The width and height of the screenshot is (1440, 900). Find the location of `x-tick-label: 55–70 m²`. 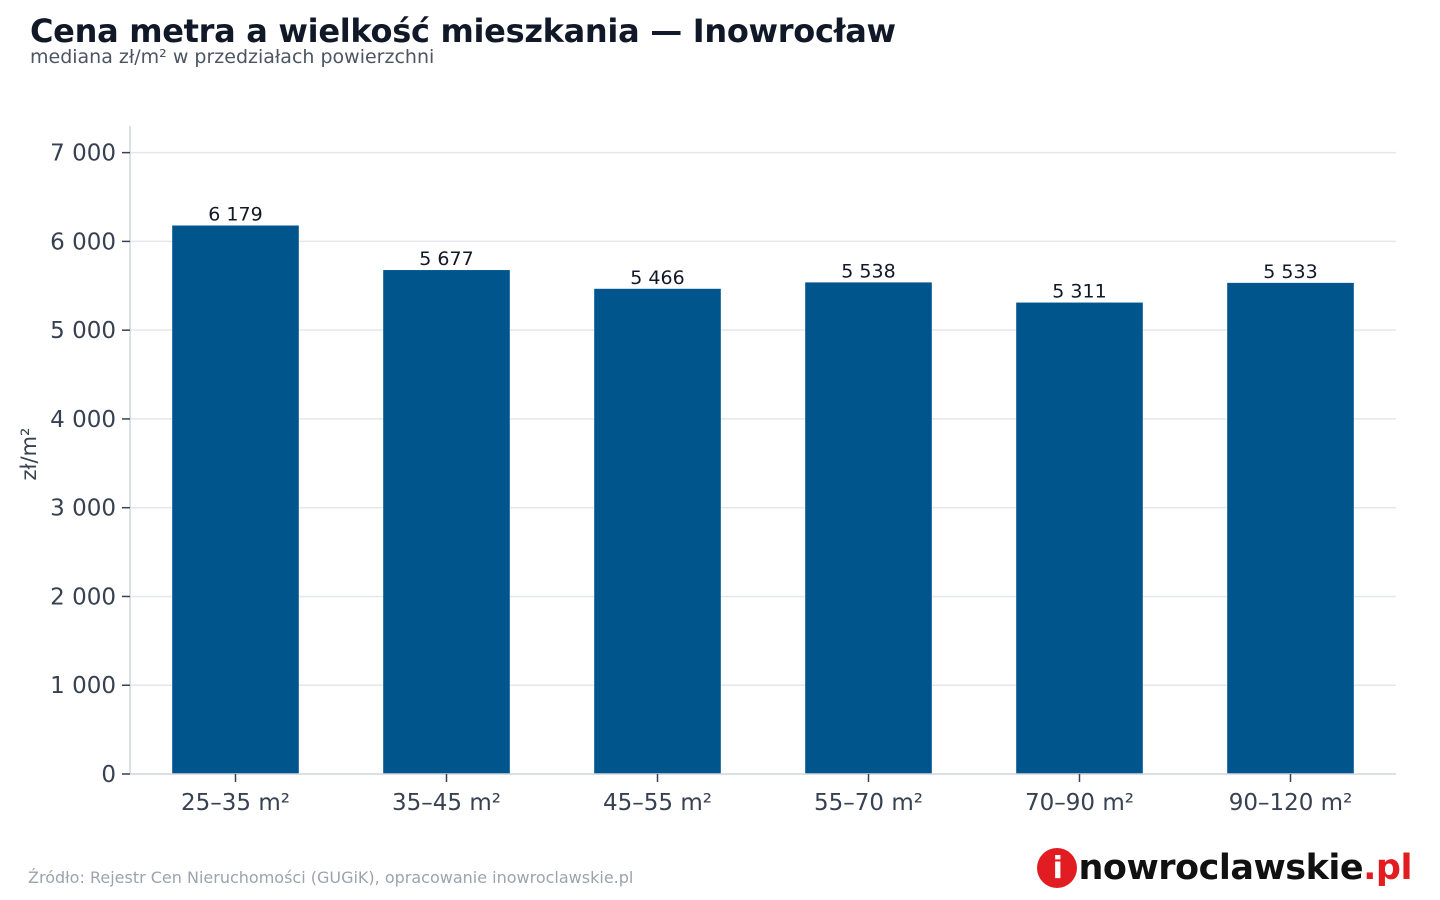

x-tick-label: 55–70 m² is located at coordinates (868, 803).